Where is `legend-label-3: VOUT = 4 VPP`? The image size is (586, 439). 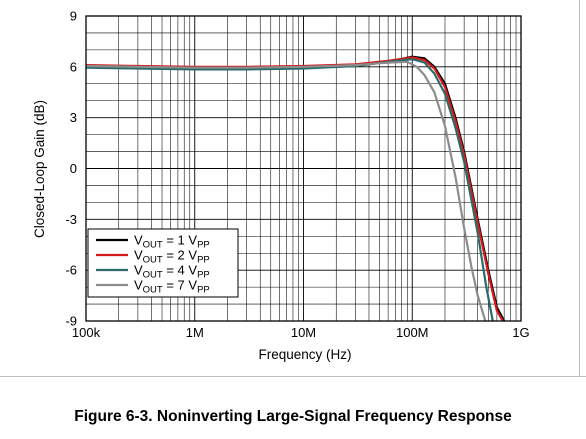
legend-label-3: VOUT = 4 VPP is located at coordinates (172, 272).